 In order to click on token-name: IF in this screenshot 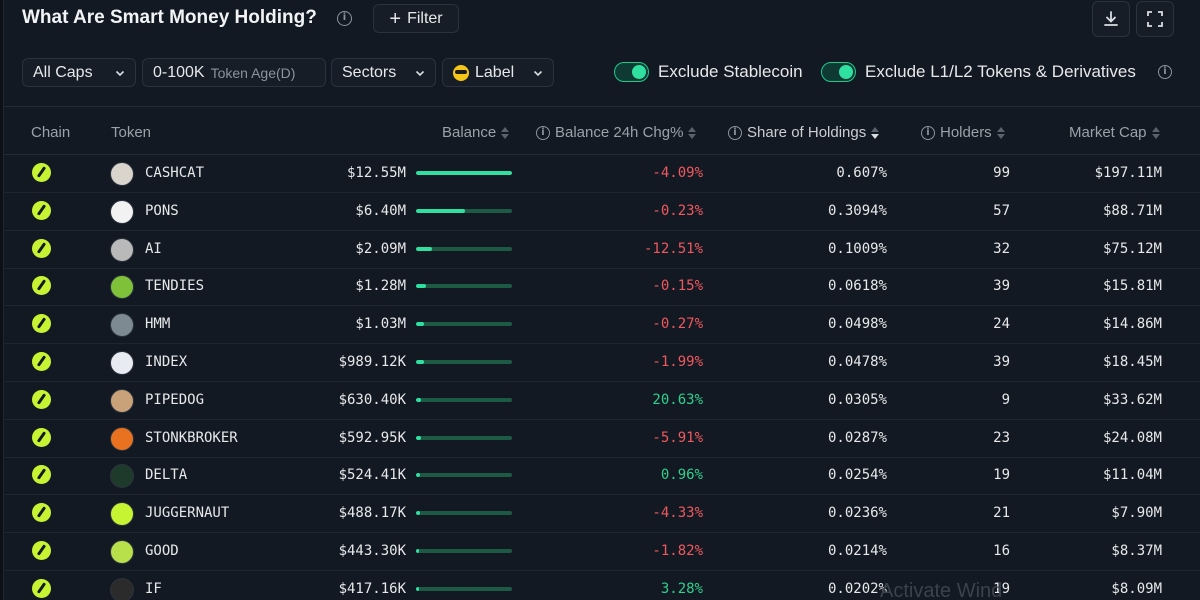, I will do `click(153, 588)`.